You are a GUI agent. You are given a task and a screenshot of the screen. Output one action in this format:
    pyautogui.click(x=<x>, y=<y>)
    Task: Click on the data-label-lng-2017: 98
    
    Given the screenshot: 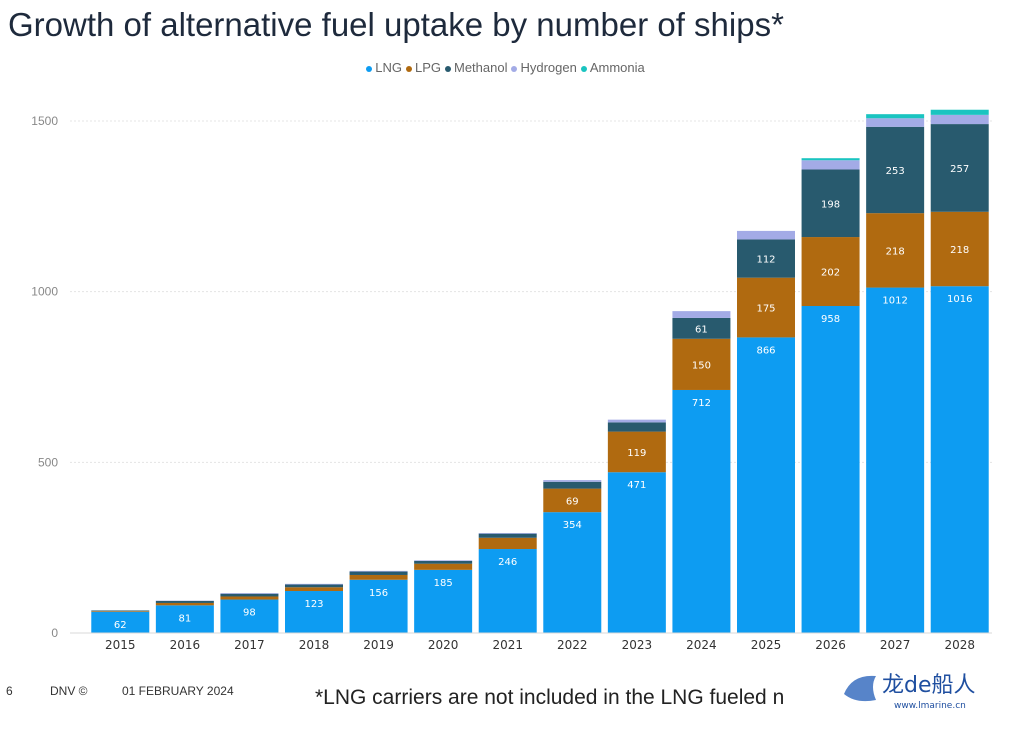 What is the action you would take?
    pyautogui.click(x=249, y=613)
    